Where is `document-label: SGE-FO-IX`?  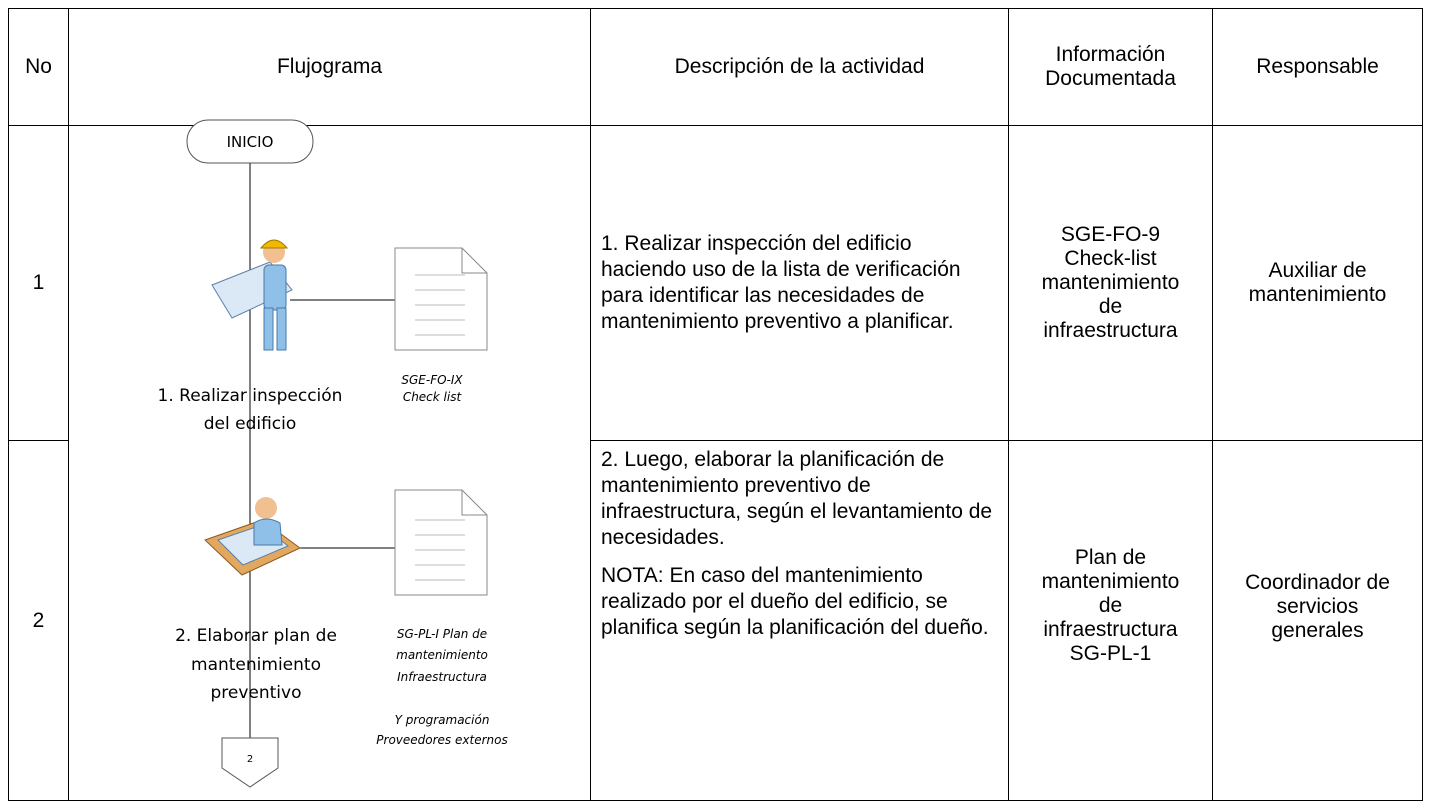
document-label: SGE-FO-IX is located at coordinates (432, 380).